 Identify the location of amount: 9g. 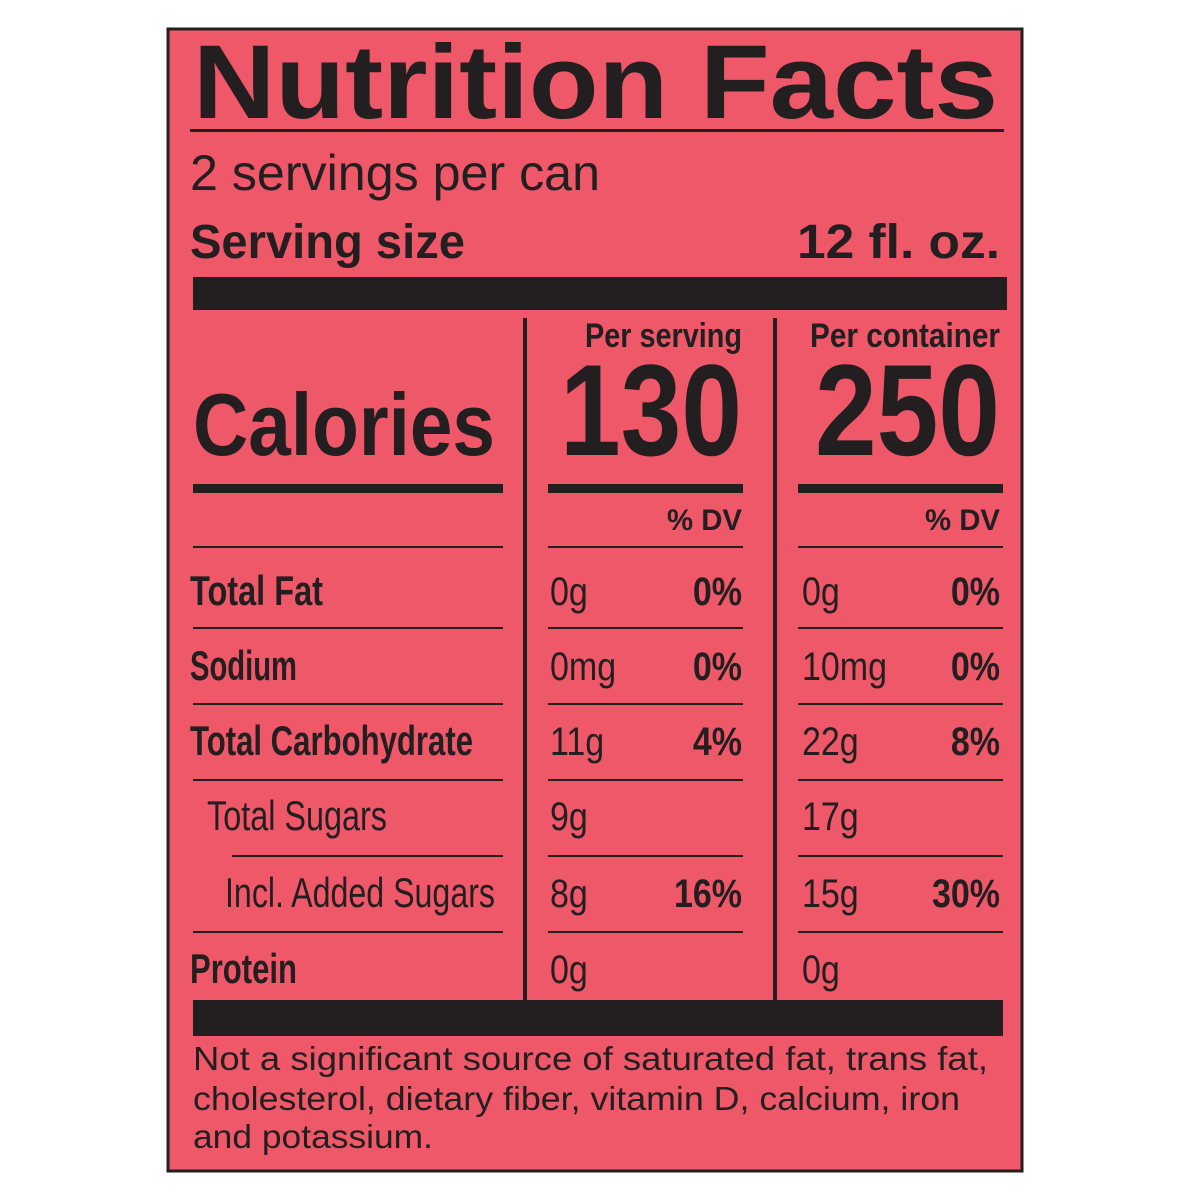
(569, 815).